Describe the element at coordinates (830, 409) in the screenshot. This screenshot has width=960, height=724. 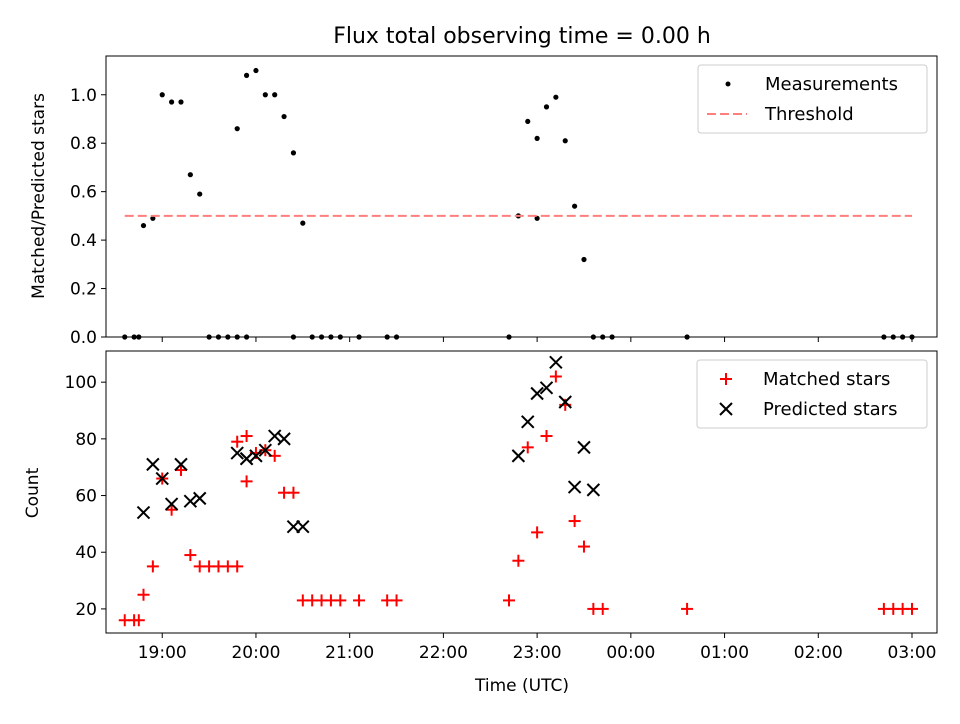
I see `legend-predicted-label: Predicted stars` at that location.